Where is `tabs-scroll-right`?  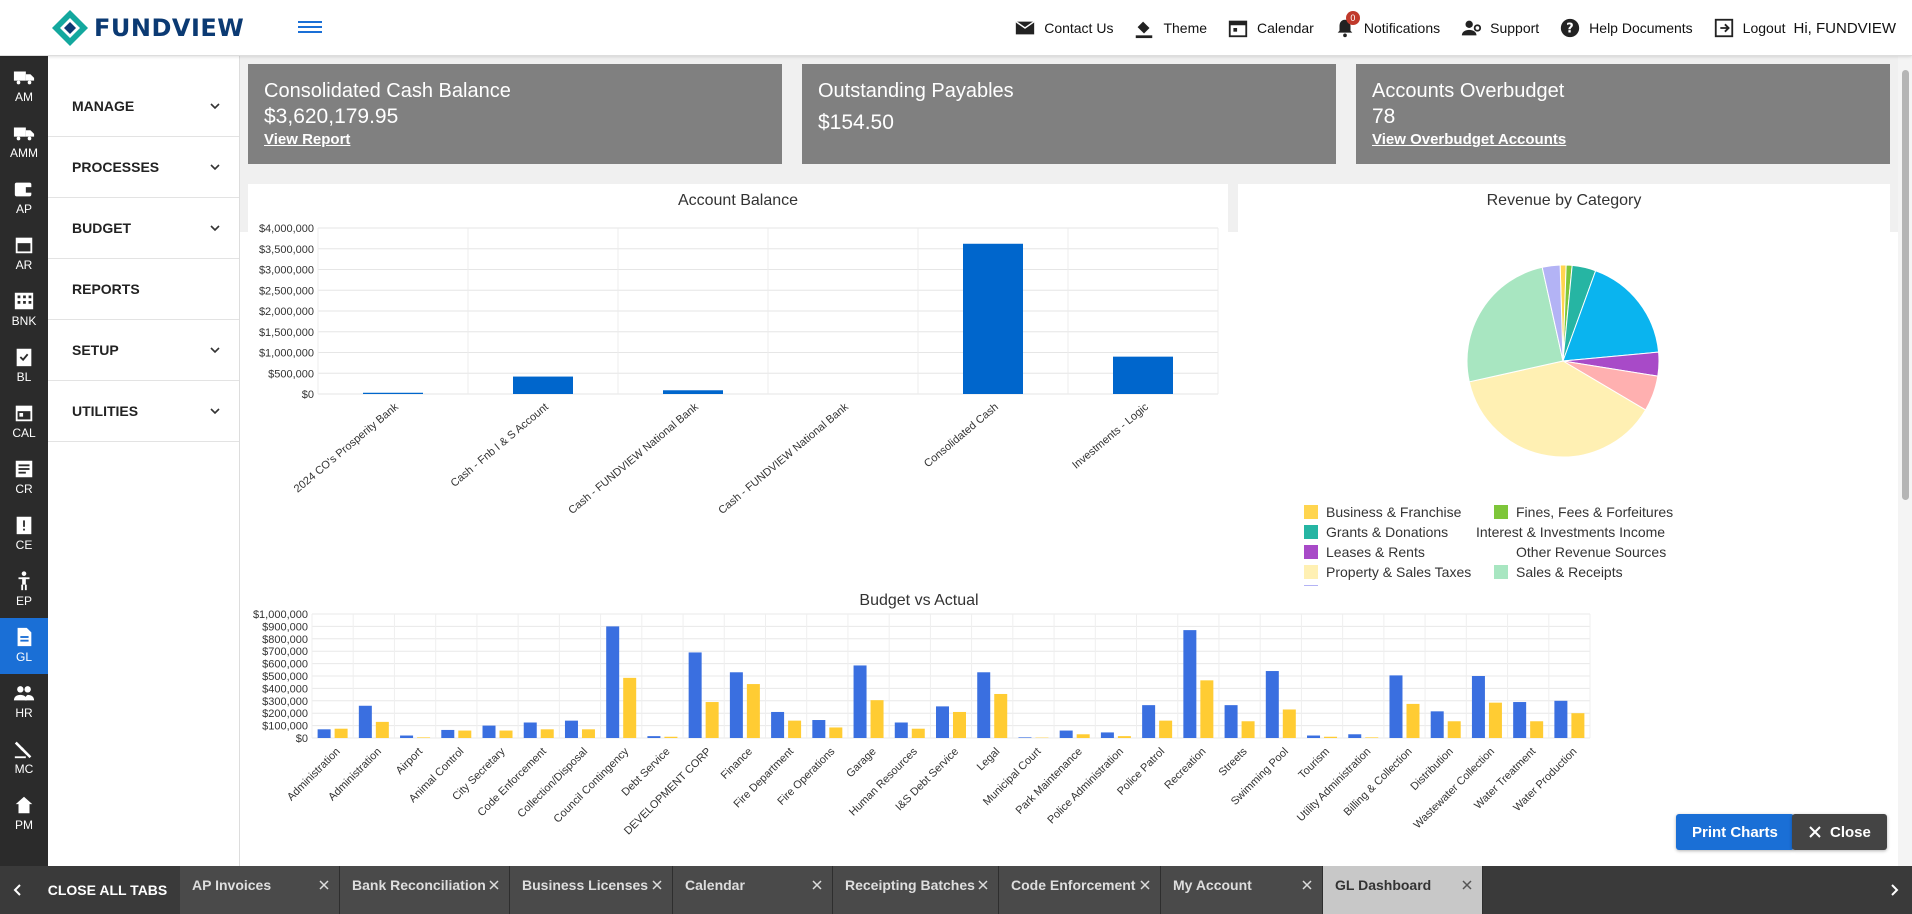
tabs-scroll-right is located at coordinates (1894, 890).